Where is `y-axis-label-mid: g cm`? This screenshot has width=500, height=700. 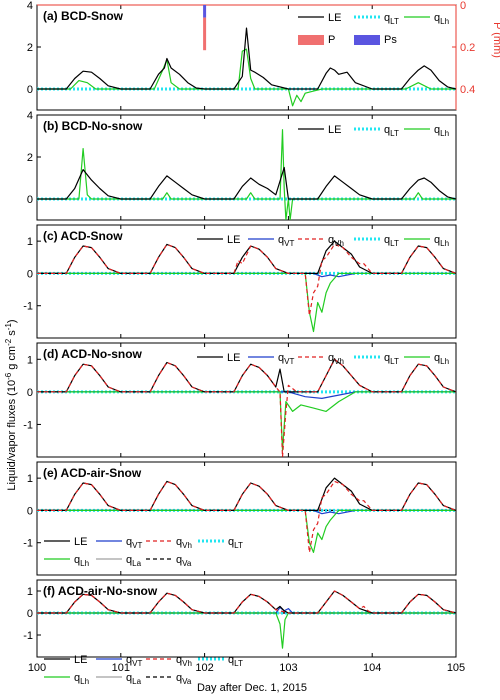
y-axis-label-mid: g cm is located at coordinates (12, 359).